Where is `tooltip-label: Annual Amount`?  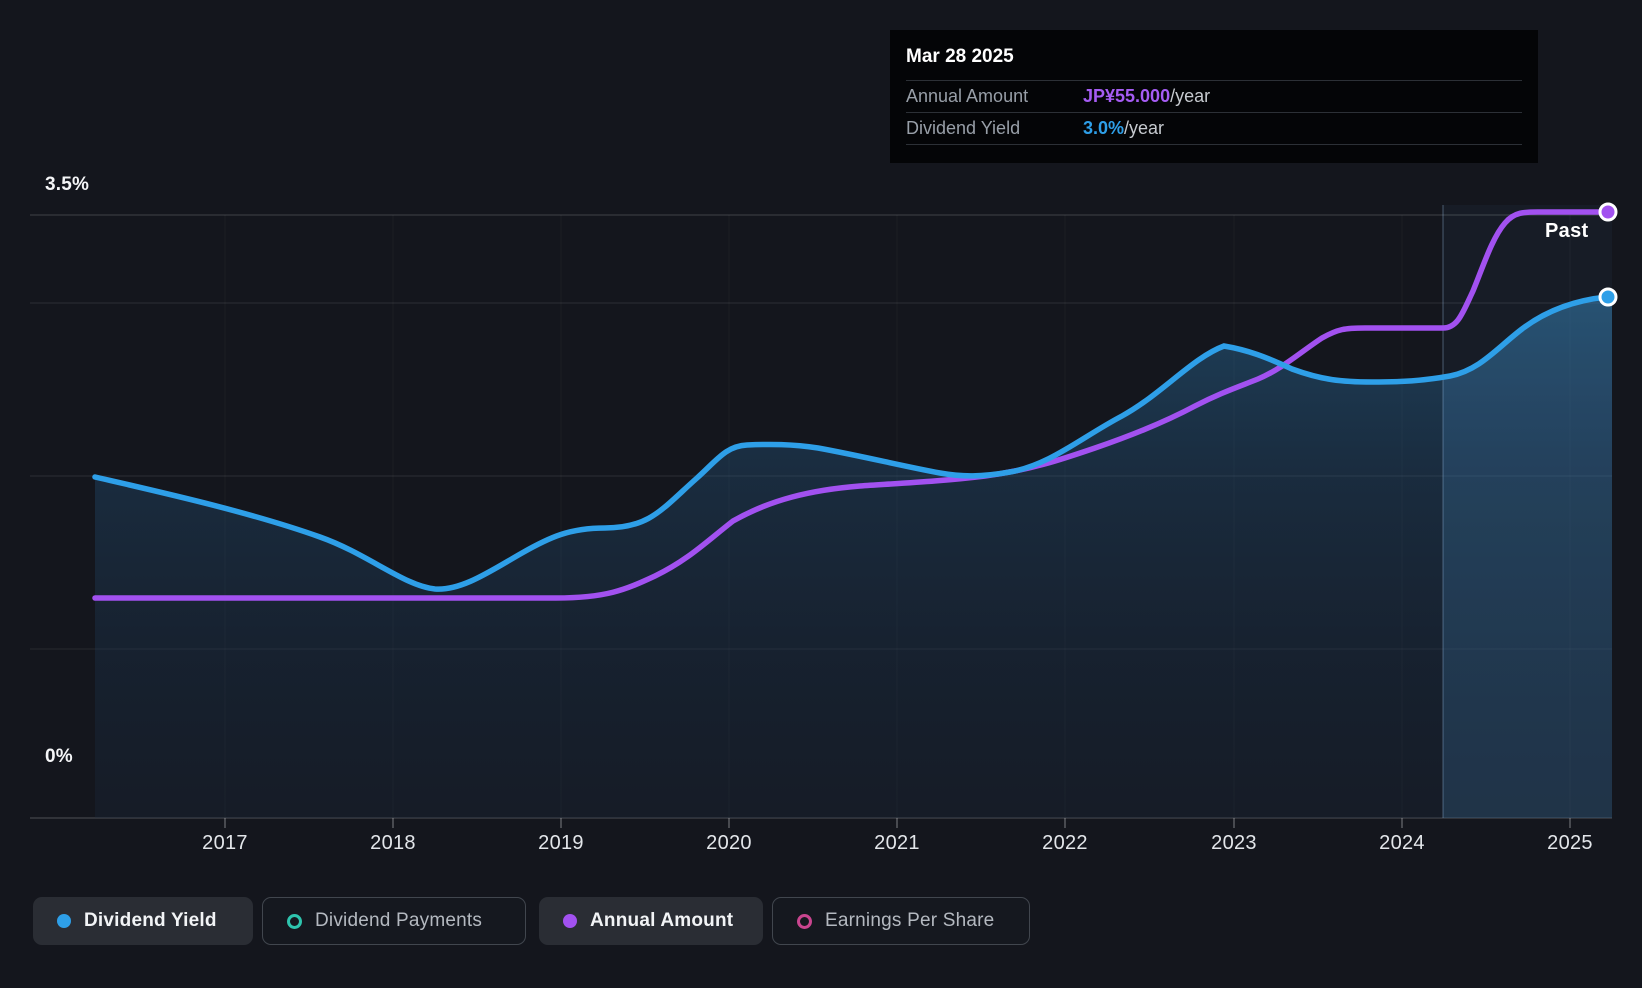 tooltip-label: Annual Amount is located at coordinates (967, 96).